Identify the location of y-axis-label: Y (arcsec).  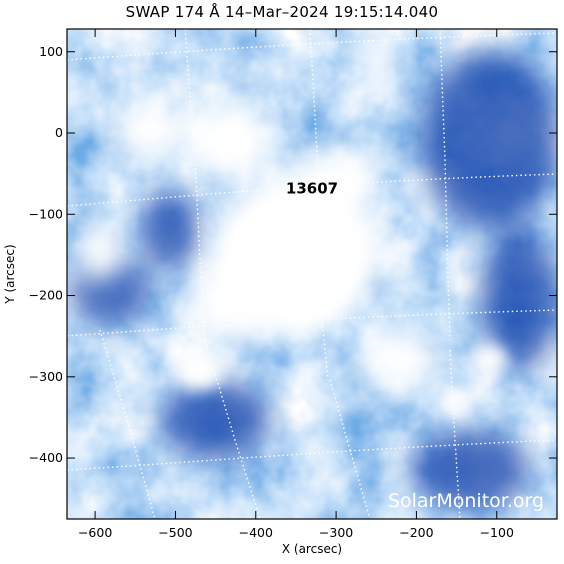
(10, 274).